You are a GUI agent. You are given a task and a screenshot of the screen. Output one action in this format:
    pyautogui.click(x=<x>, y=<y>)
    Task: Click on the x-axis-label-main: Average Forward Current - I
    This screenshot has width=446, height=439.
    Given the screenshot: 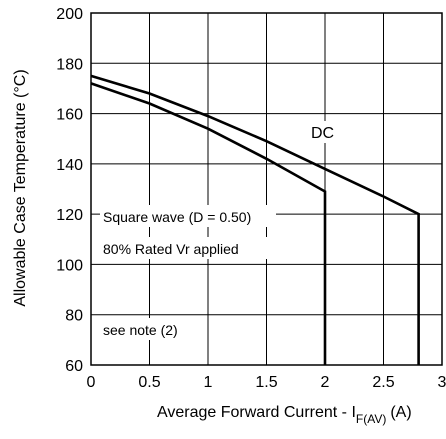 What is the action you would take?
    pyautogui.click(x=256, y=412)
    